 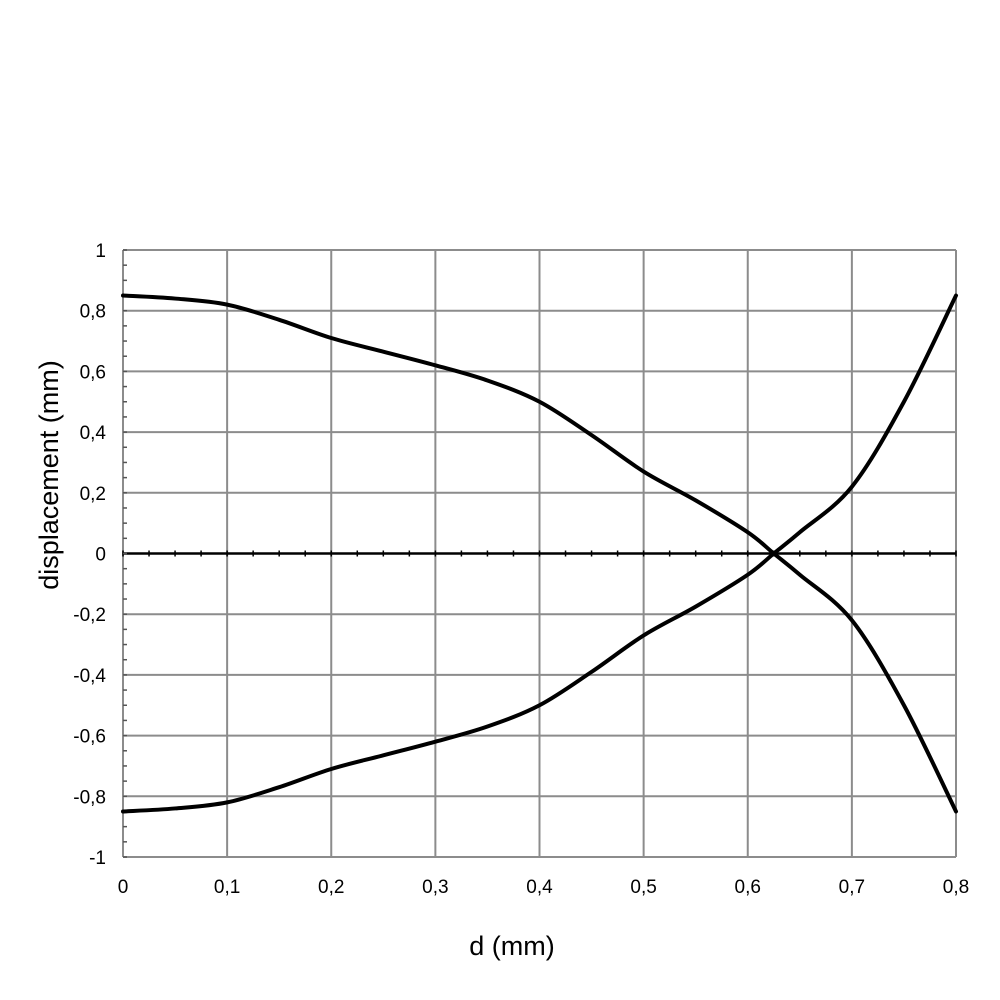 What do you see at coordinates (89, 615) in the screenshot?
I see `y-tick-label: -0,2` at bounding box center [89, 615].